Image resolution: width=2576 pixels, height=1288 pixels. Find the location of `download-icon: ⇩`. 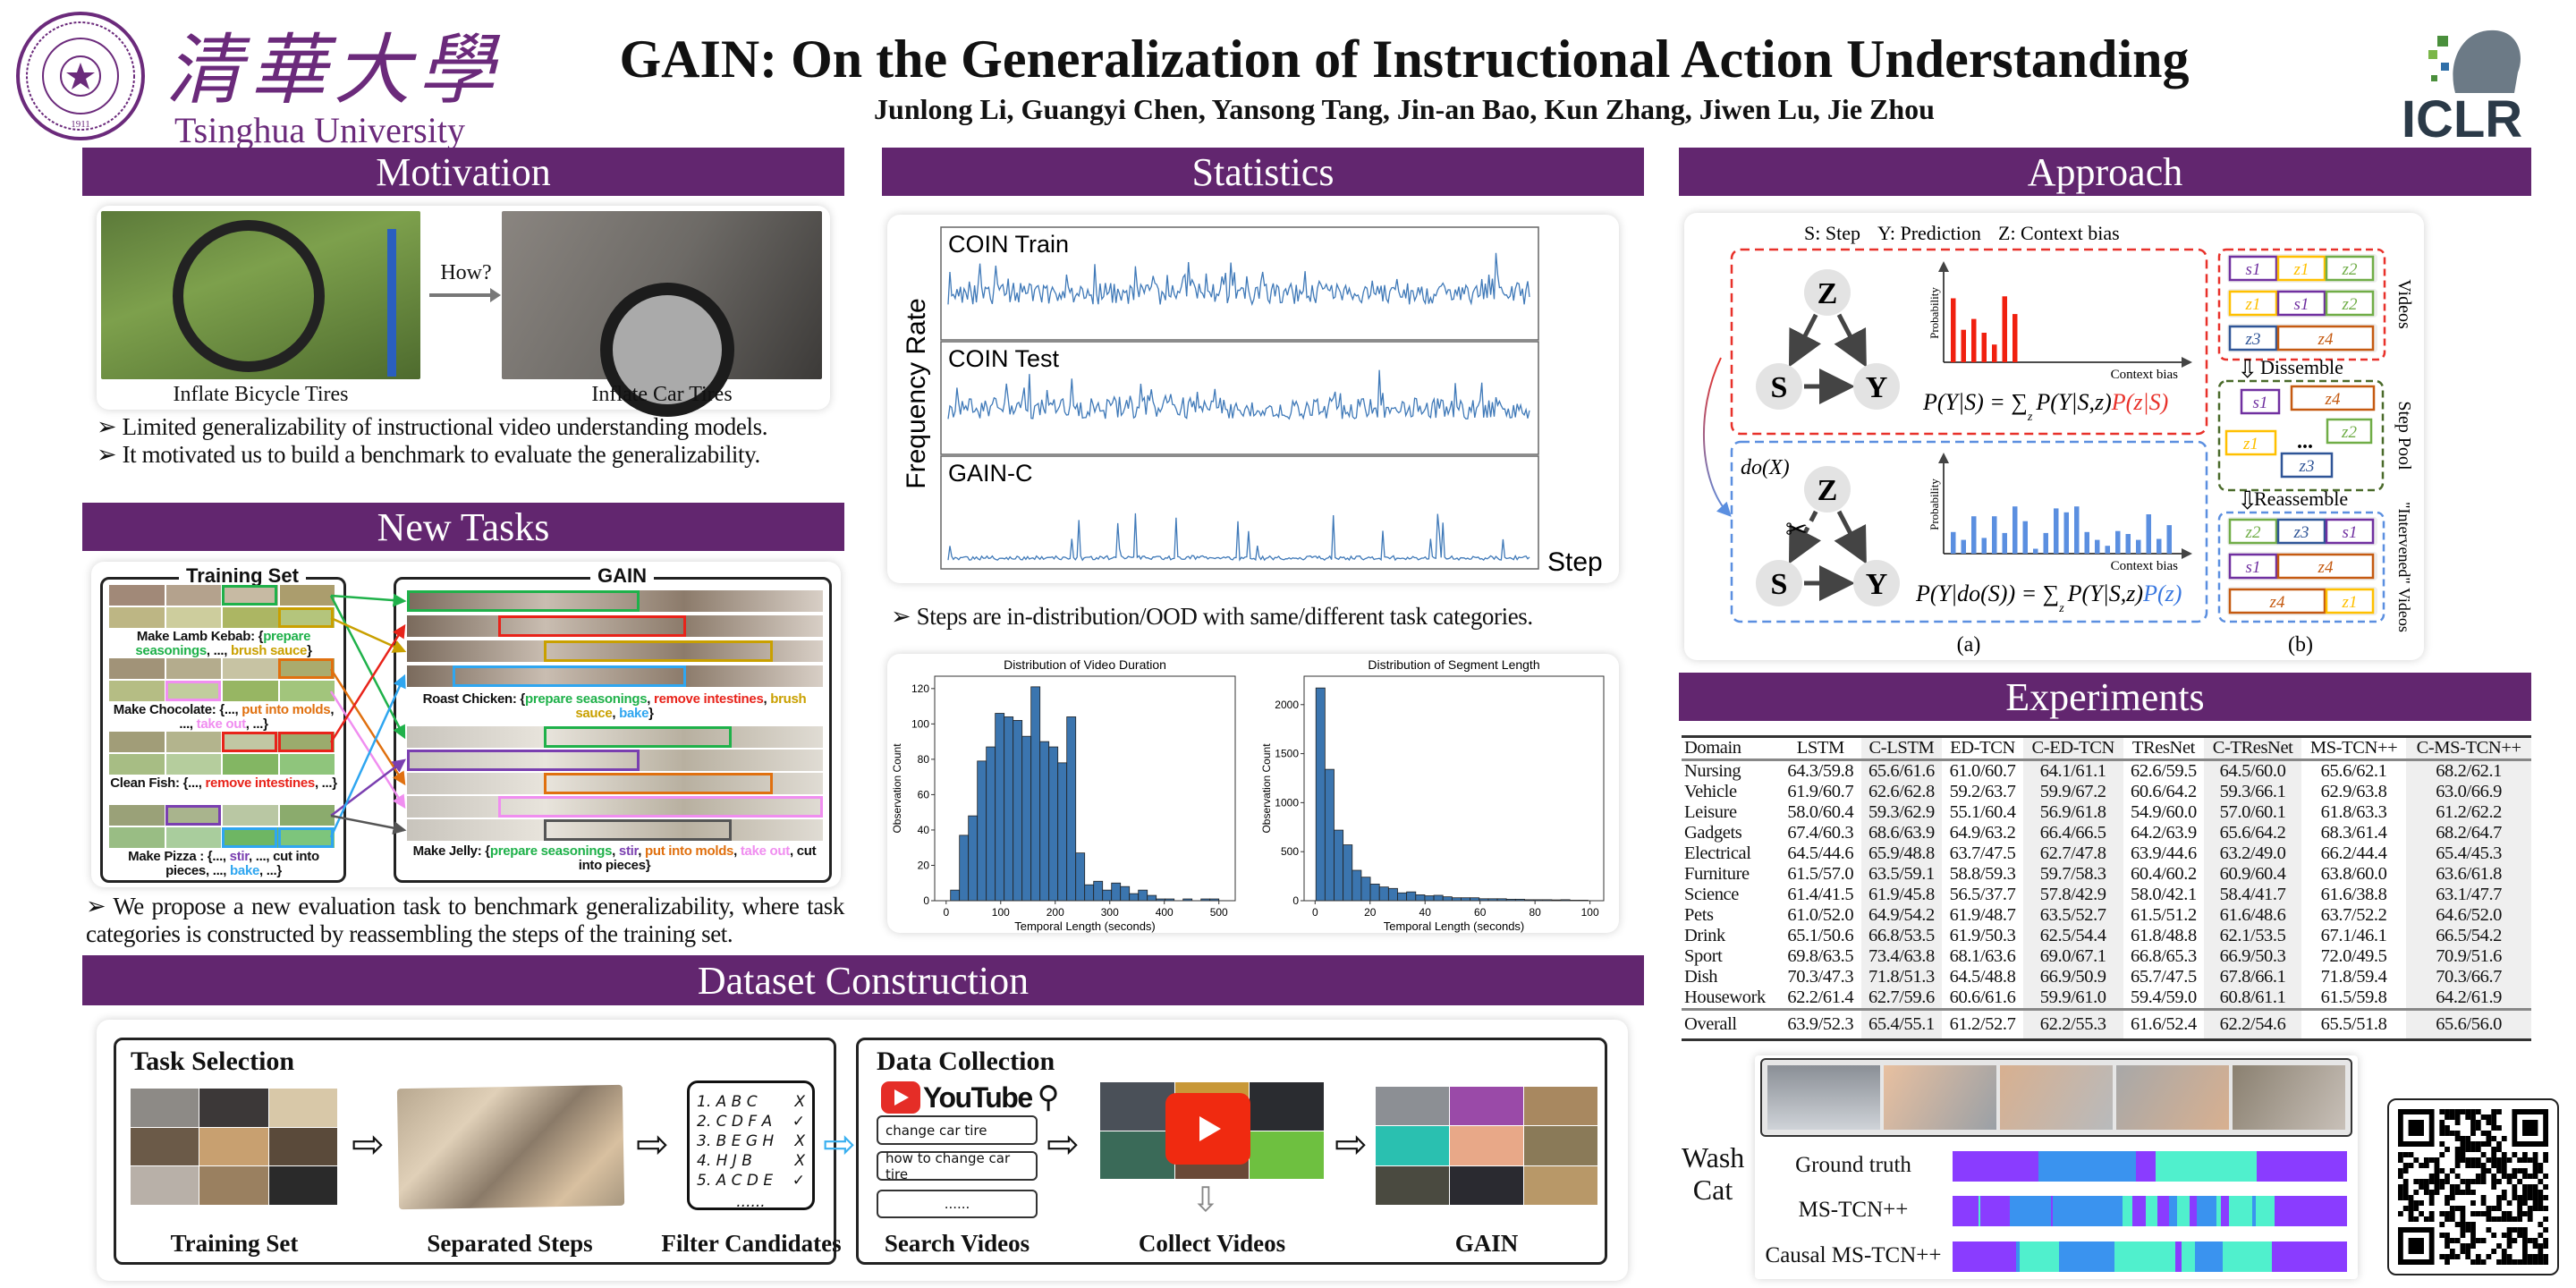

download-icon: ⇩ is located at coordinates (1205, 1200).